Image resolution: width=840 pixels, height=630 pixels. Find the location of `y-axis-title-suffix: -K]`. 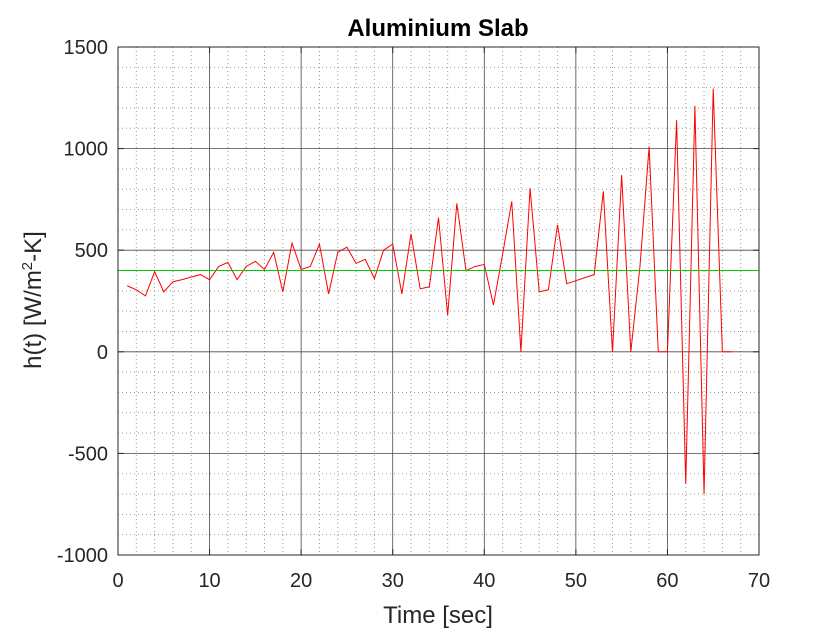

y-axis-title-suffix: -K] is located at coordinates (33, 246).